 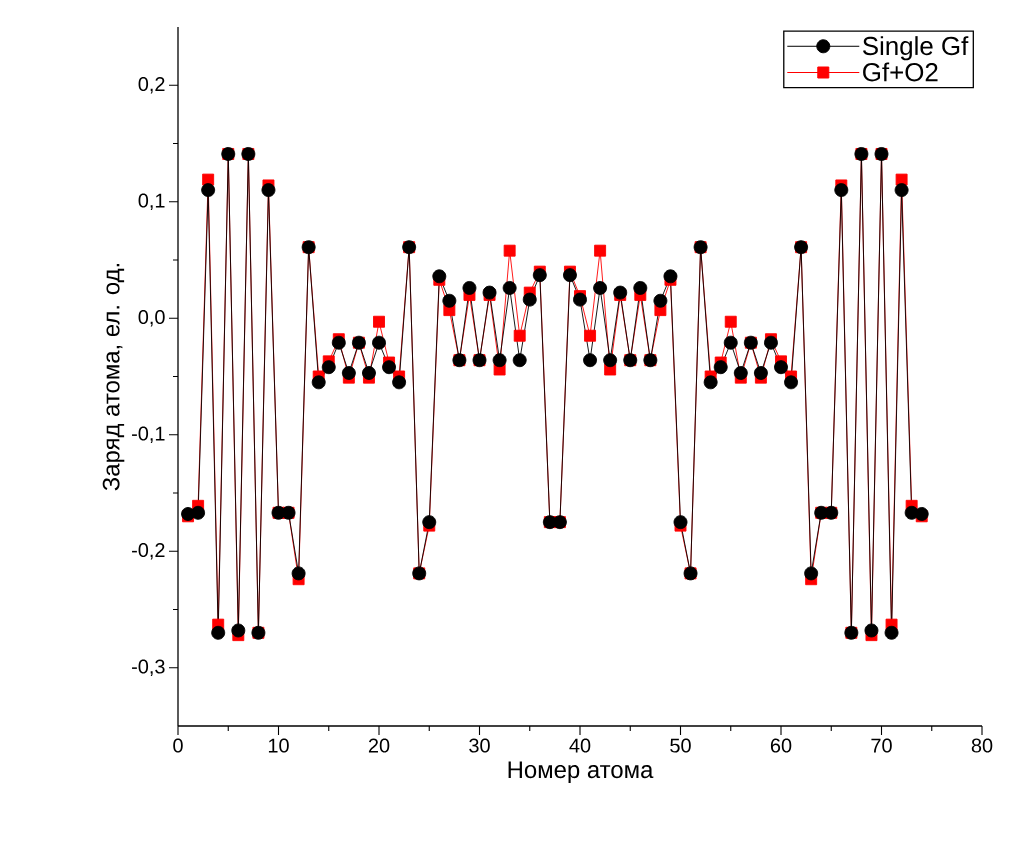 What do you see at coordinates (151, 201) in the screenshot?
I see `y-tick-label: 0,1` at bounding box center [151, 201].